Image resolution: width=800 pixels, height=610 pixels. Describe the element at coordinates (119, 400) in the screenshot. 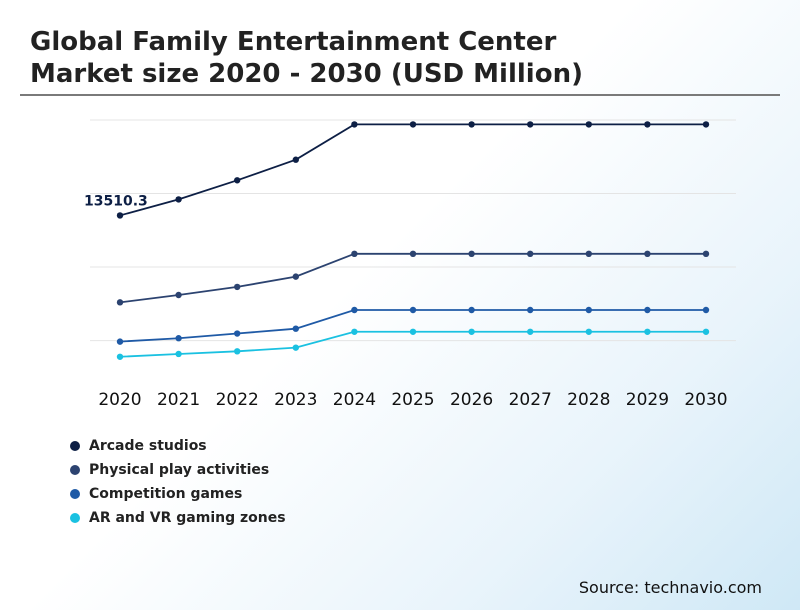

I see `x-tick-label: 2020` at that location.